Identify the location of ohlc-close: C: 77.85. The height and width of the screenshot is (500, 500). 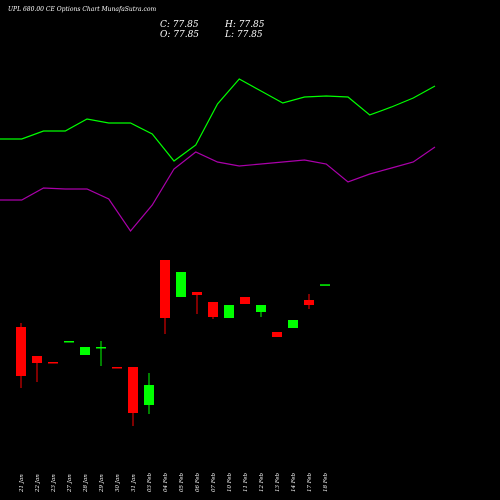
(179, 25).